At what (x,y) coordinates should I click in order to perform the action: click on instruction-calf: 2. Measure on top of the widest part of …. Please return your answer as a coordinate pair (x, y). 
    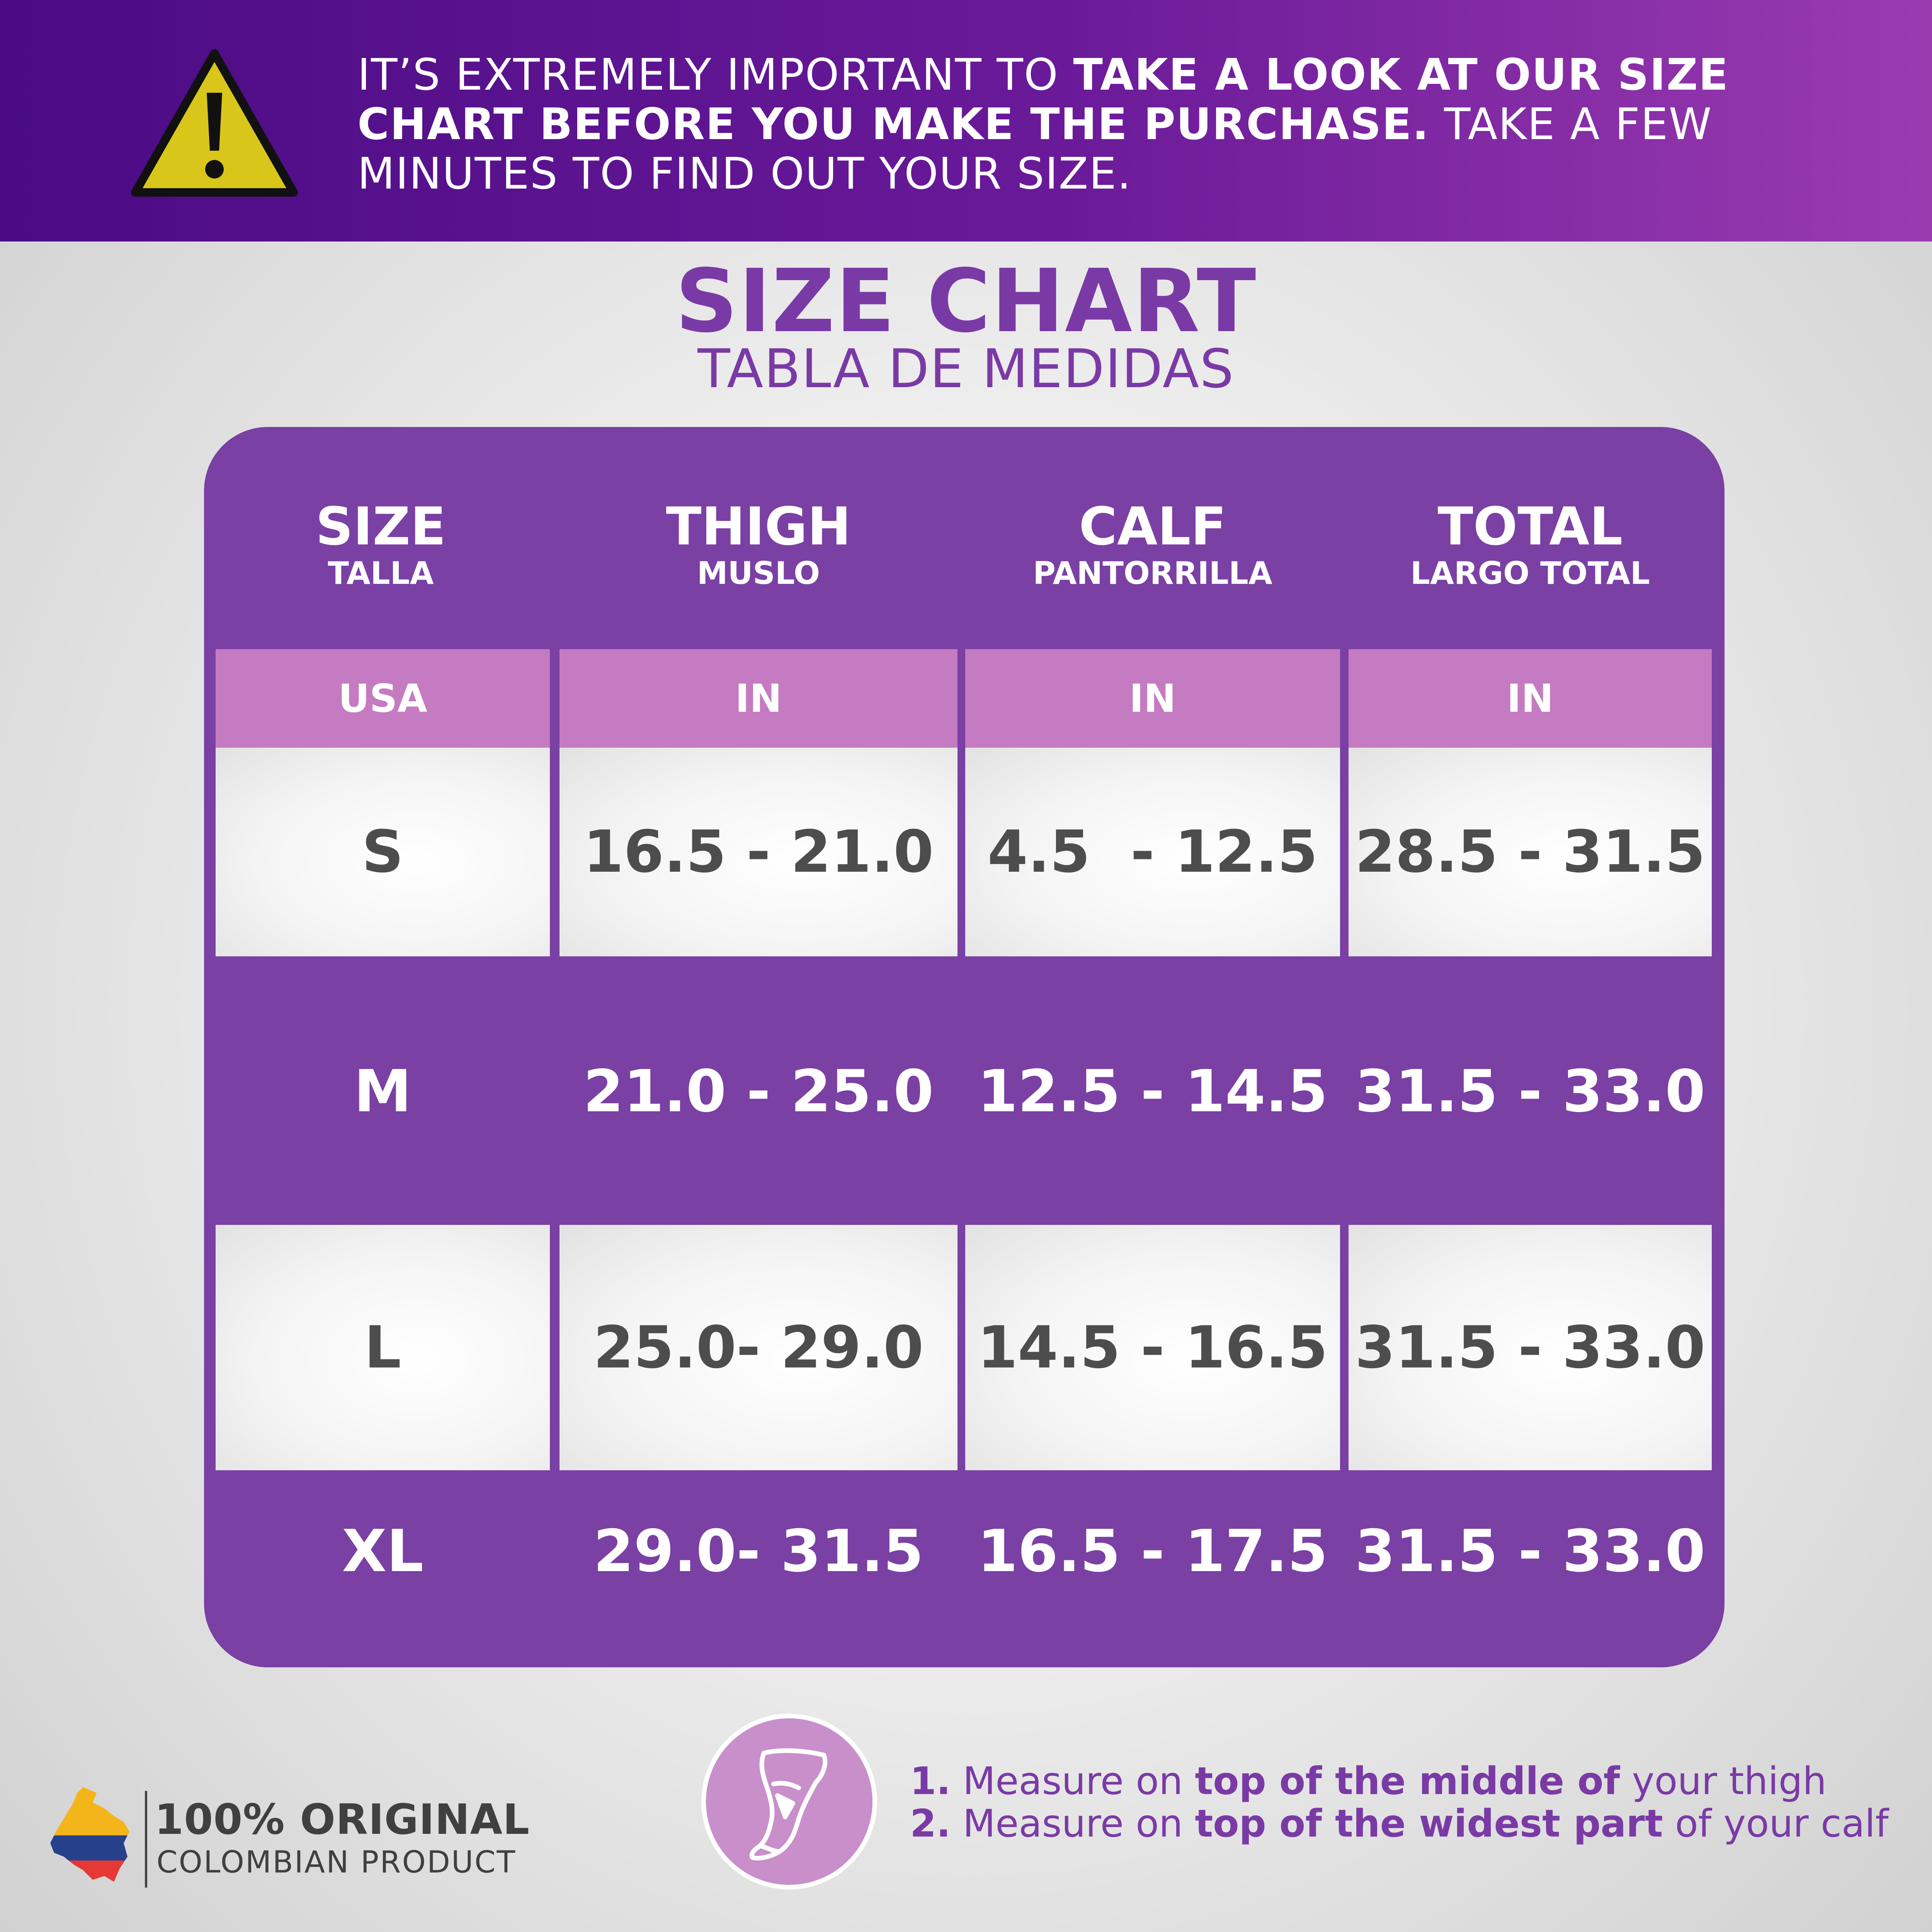
    Looking at the image, I should click on (1399, 1824).